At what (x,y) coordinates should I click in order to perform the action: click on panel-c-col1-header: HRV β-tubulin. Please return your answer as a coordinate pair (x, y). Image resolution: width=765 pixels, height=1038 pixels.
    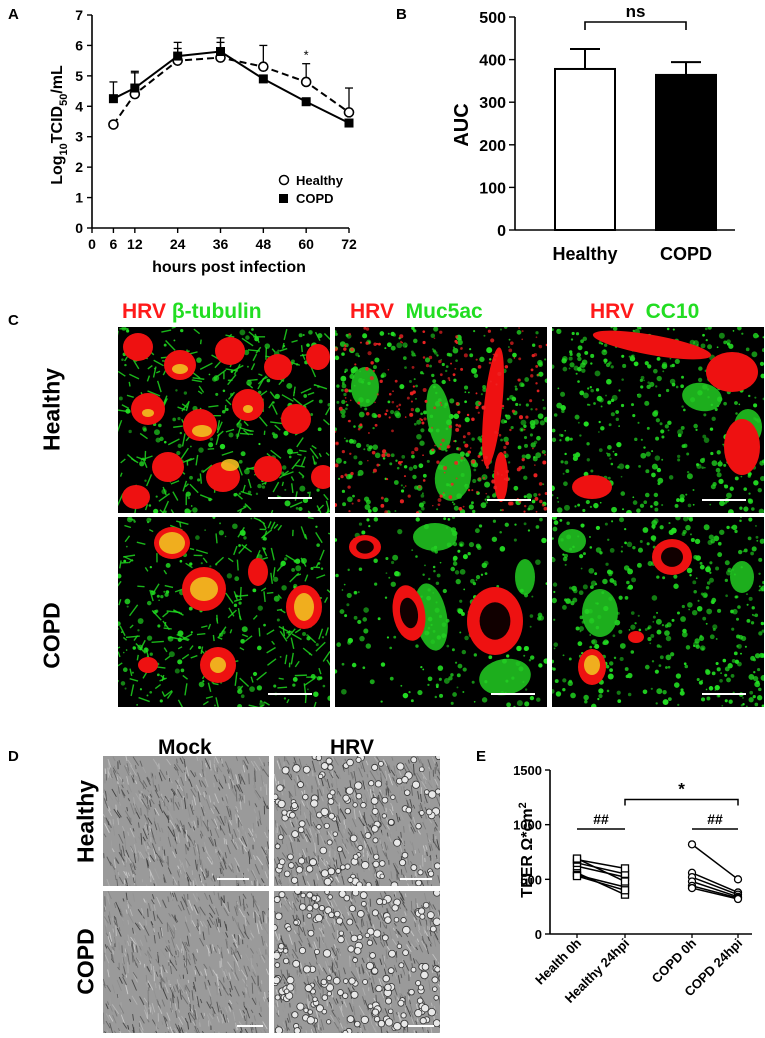
    Looking at the image, I should click on (192, 312).